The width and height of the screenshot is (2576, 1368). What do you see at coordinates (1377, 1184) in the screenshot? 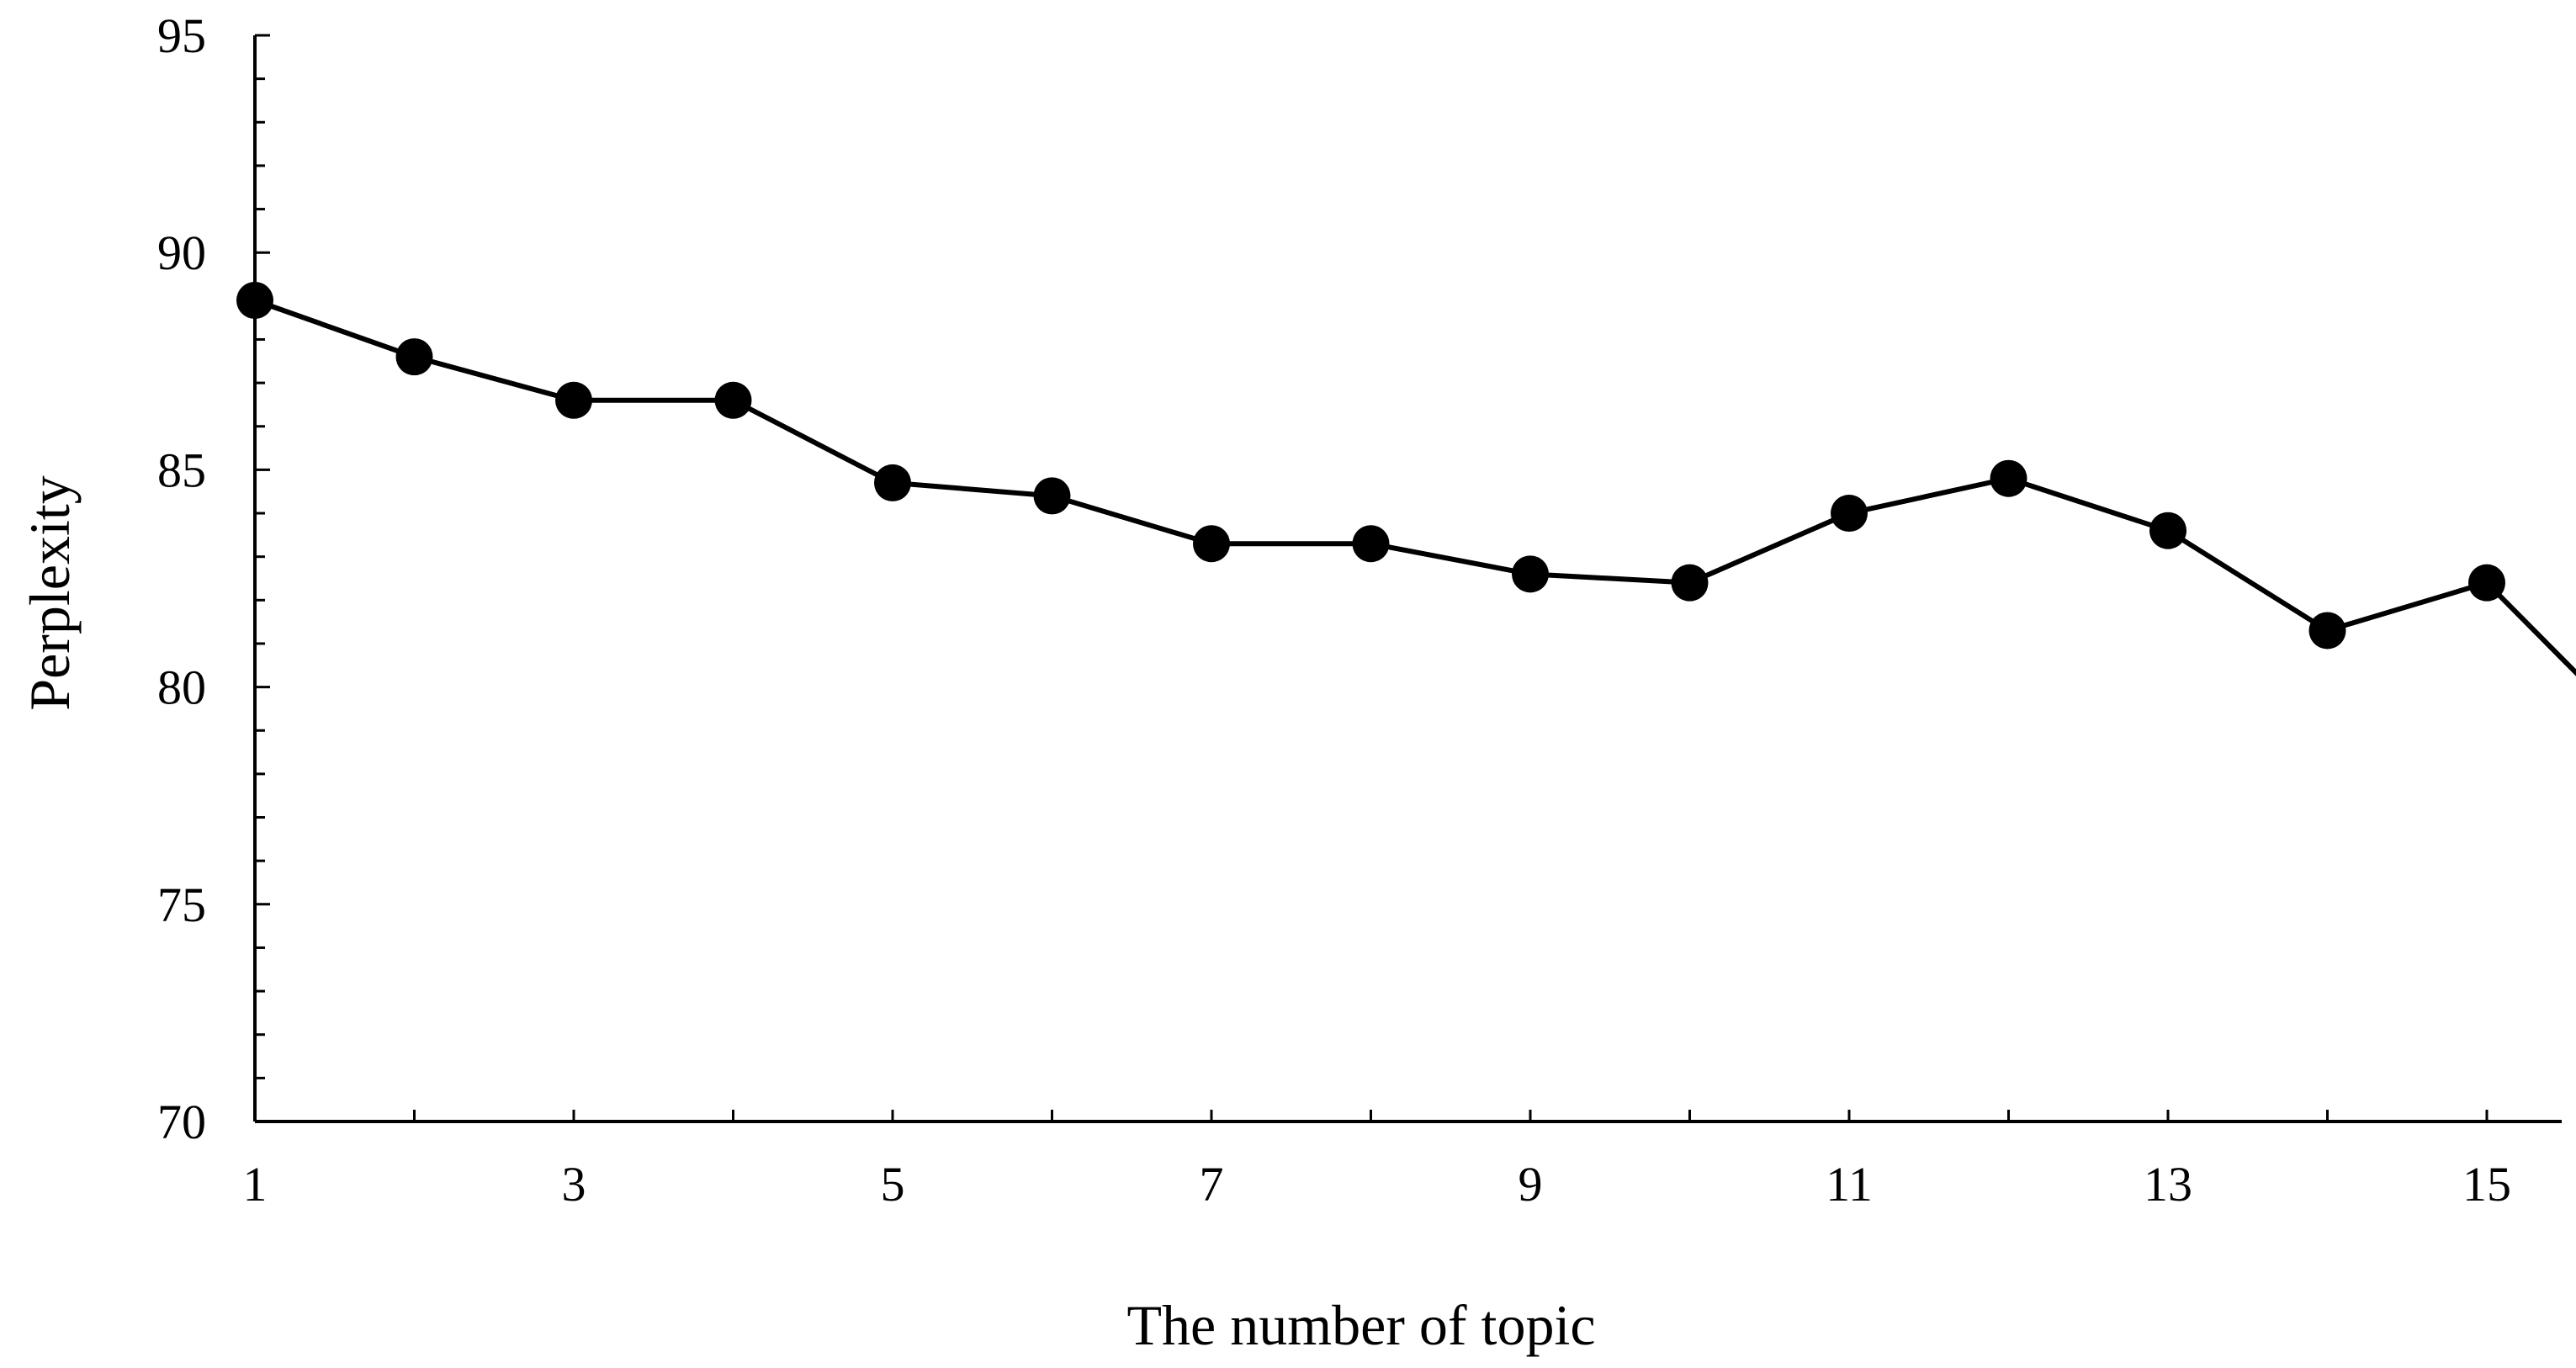
I see `x-axis-tick-labels: 13579111315171921232527` at bounding box center [1377, 1184].